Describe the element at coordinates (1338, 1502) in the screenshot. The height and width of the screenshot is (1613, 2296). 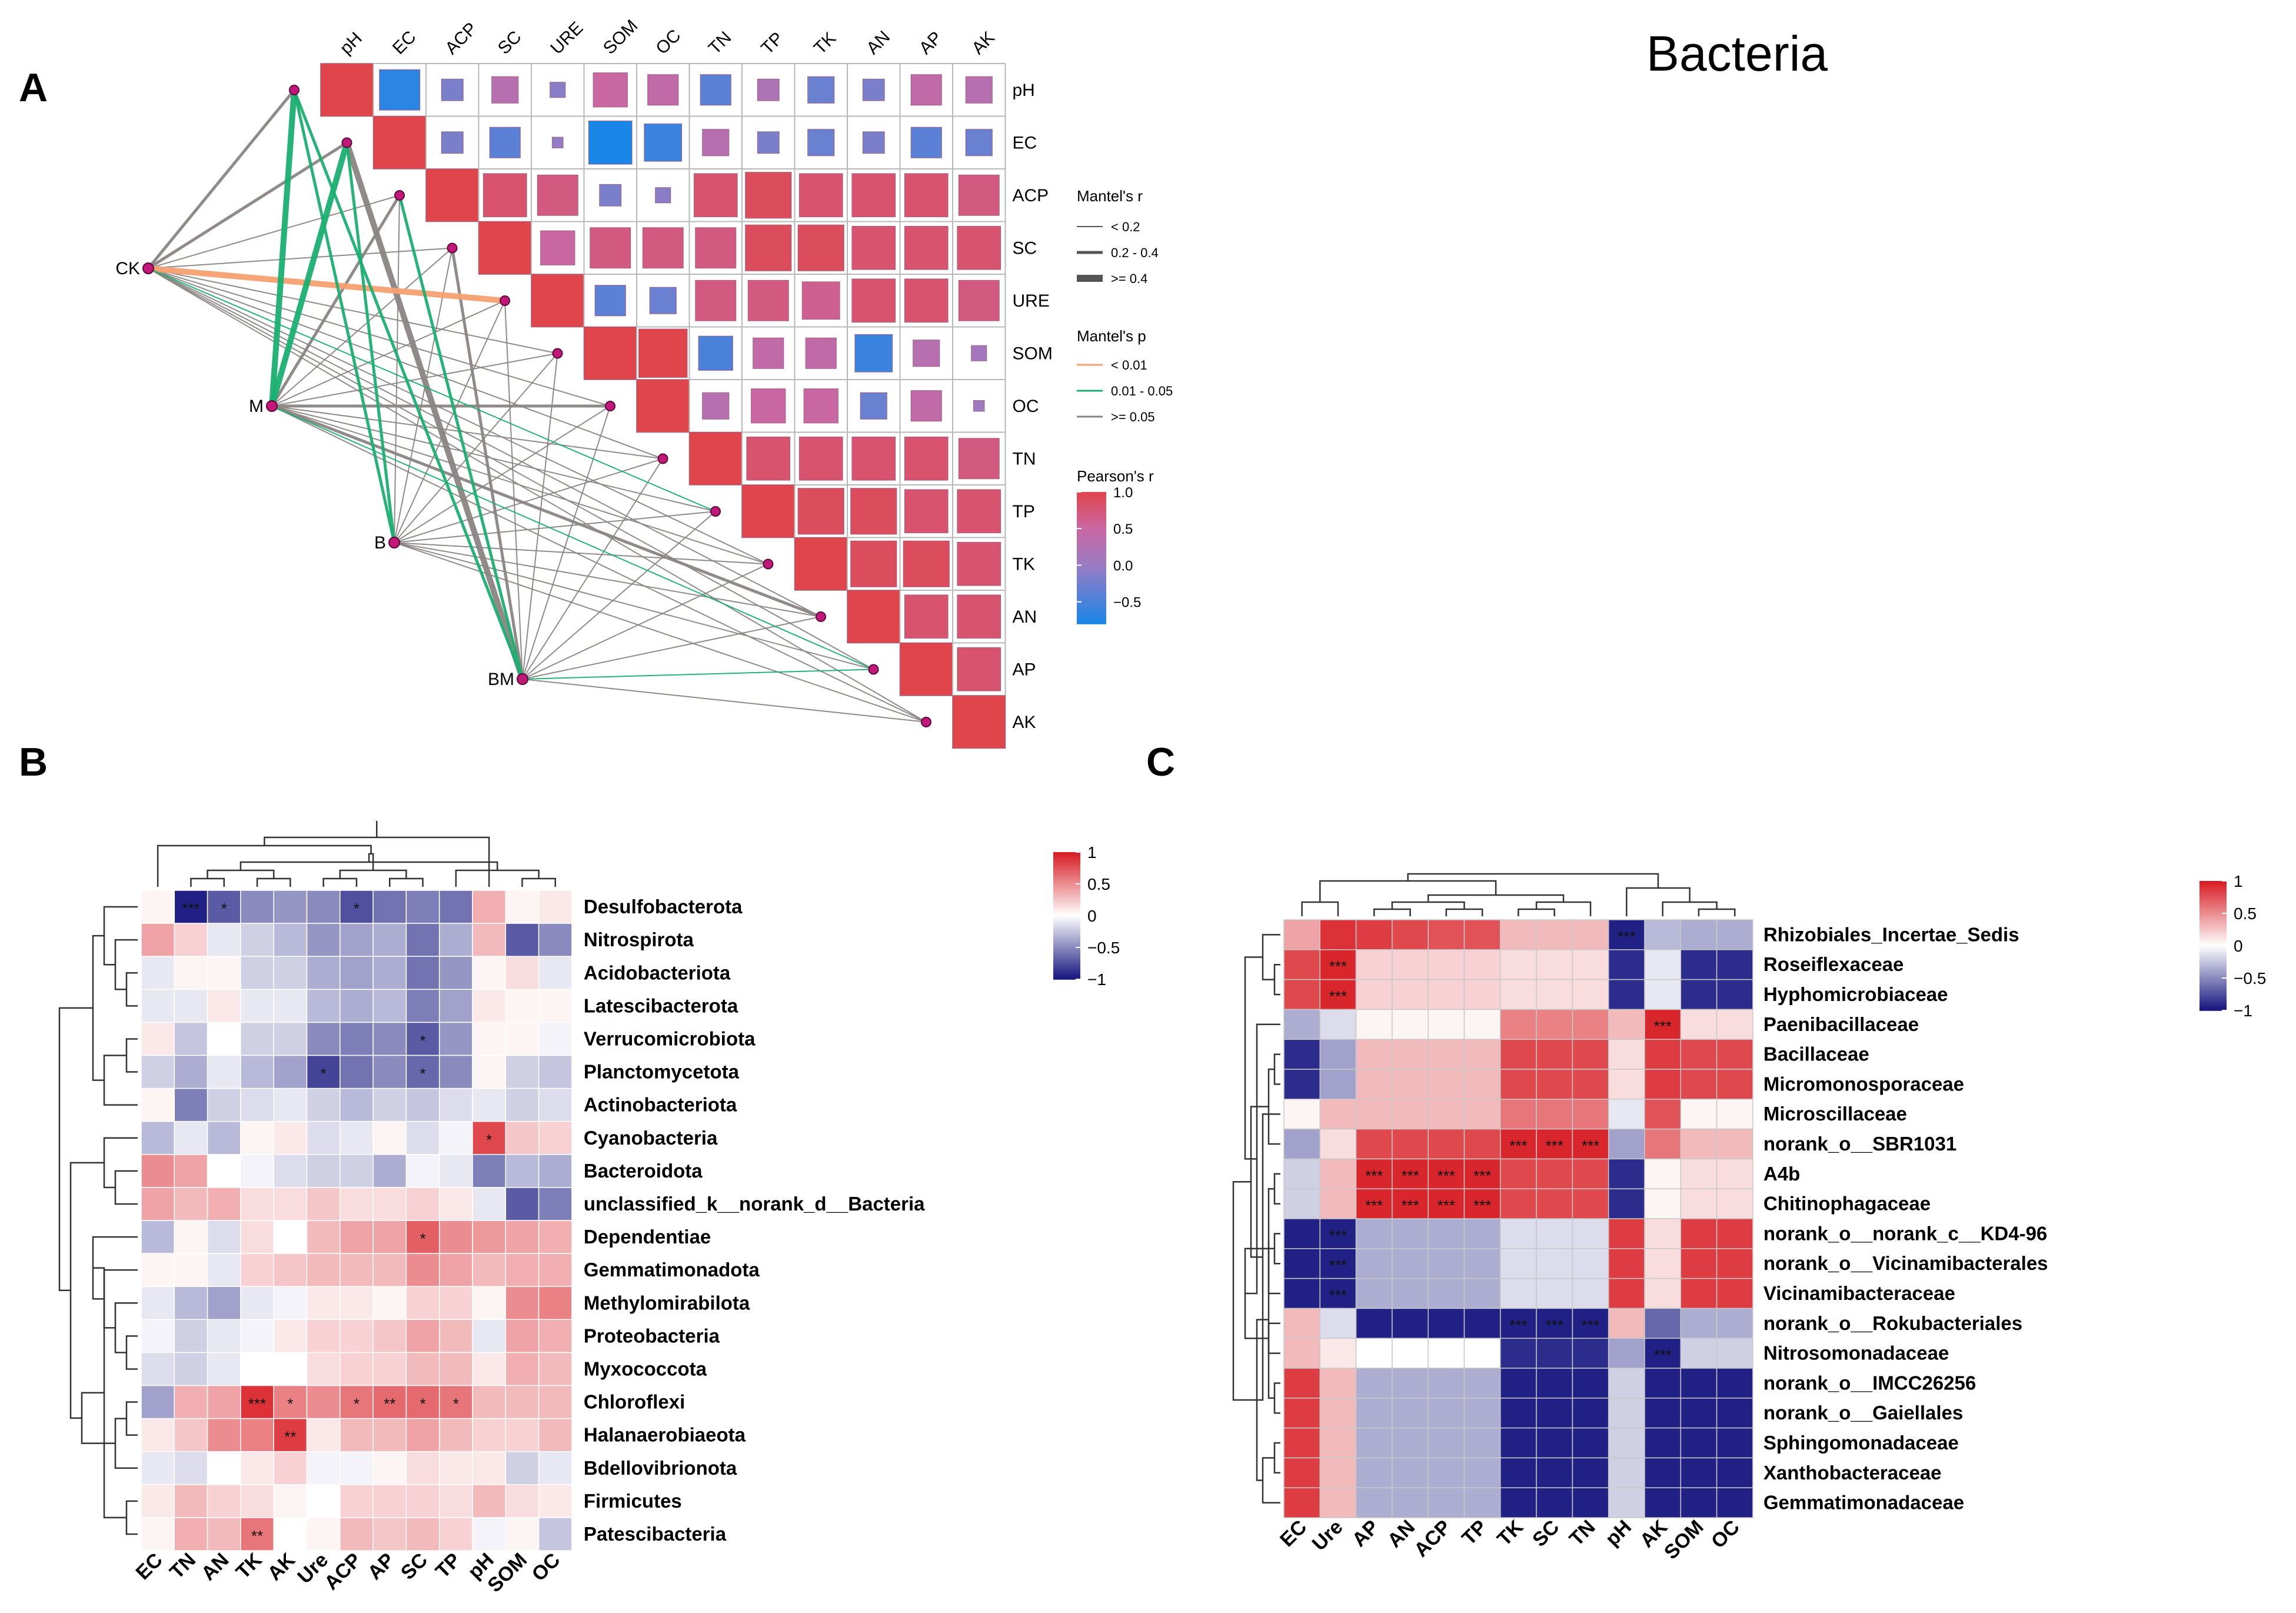
I see `heat-cell-gemmatimonadaceae-ure` at that location.